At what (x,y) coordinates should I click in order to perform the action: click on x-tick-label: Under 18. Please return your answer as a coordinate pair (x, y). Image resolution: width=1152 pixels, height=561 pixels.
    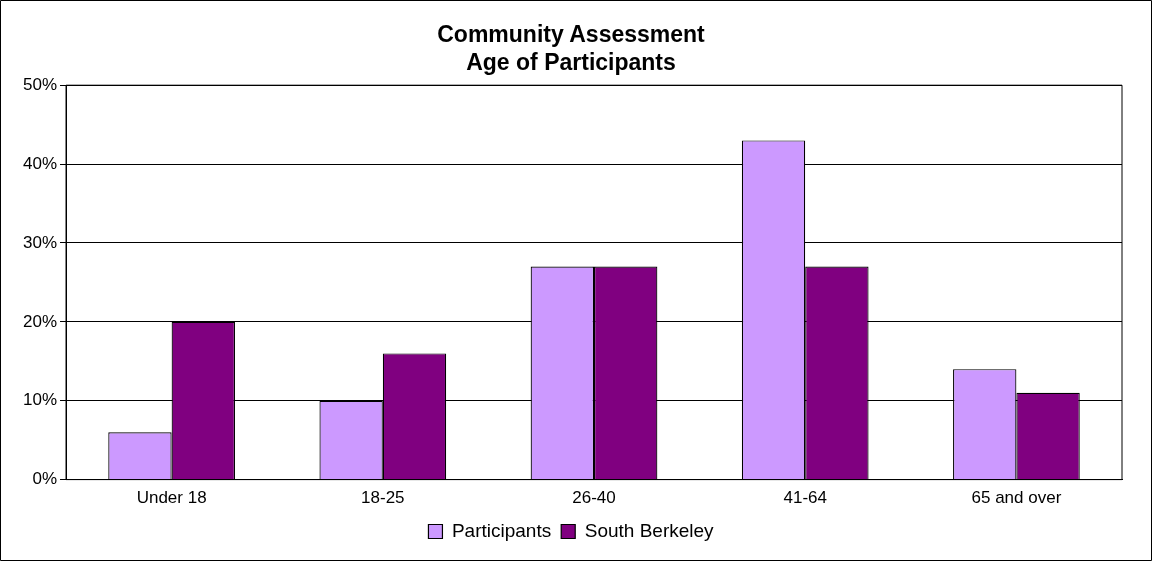
    Looking at the image, I should click on (171, 498).